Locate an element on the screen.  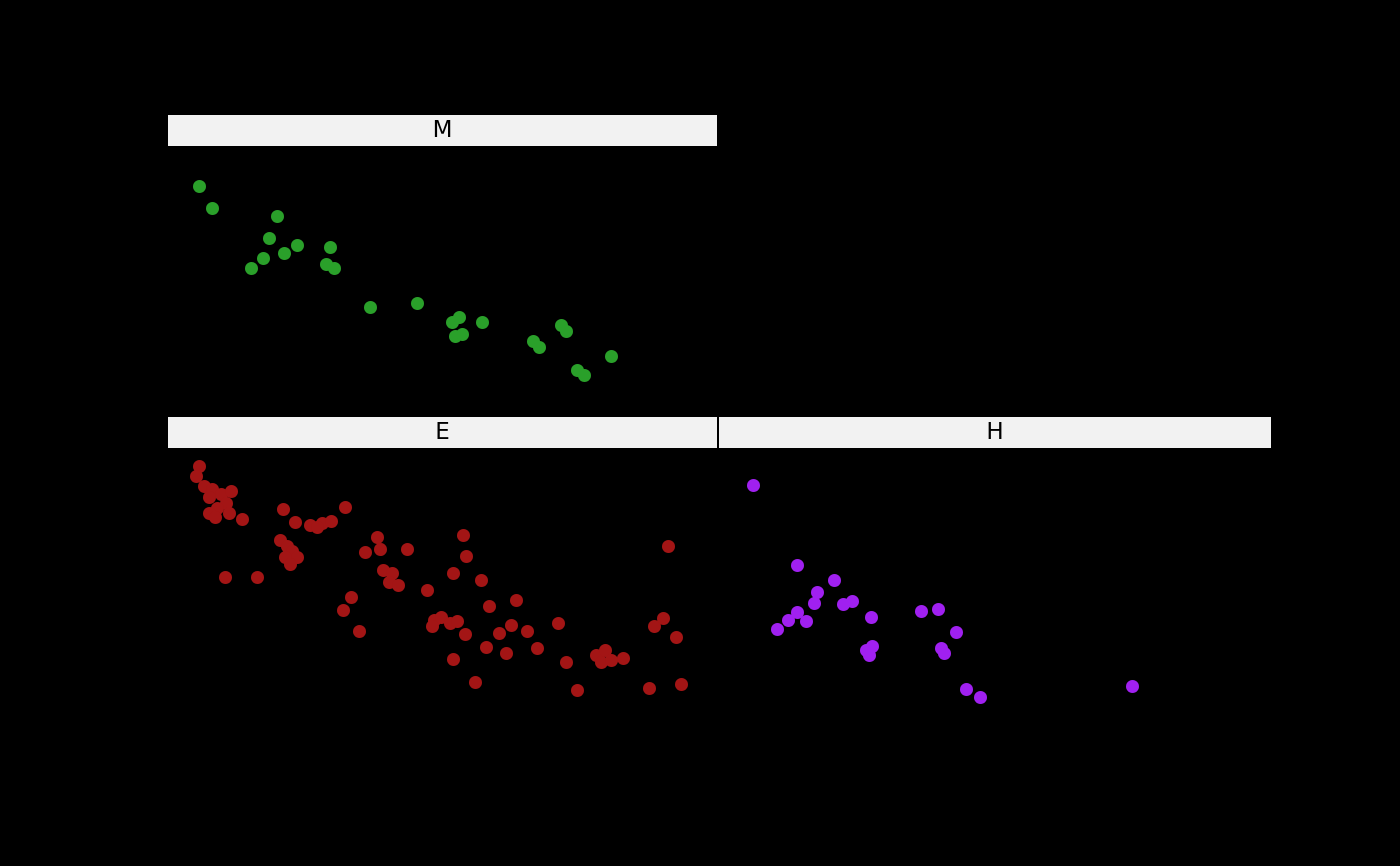
facet-label-m: M is located at coordinates (442, 130).